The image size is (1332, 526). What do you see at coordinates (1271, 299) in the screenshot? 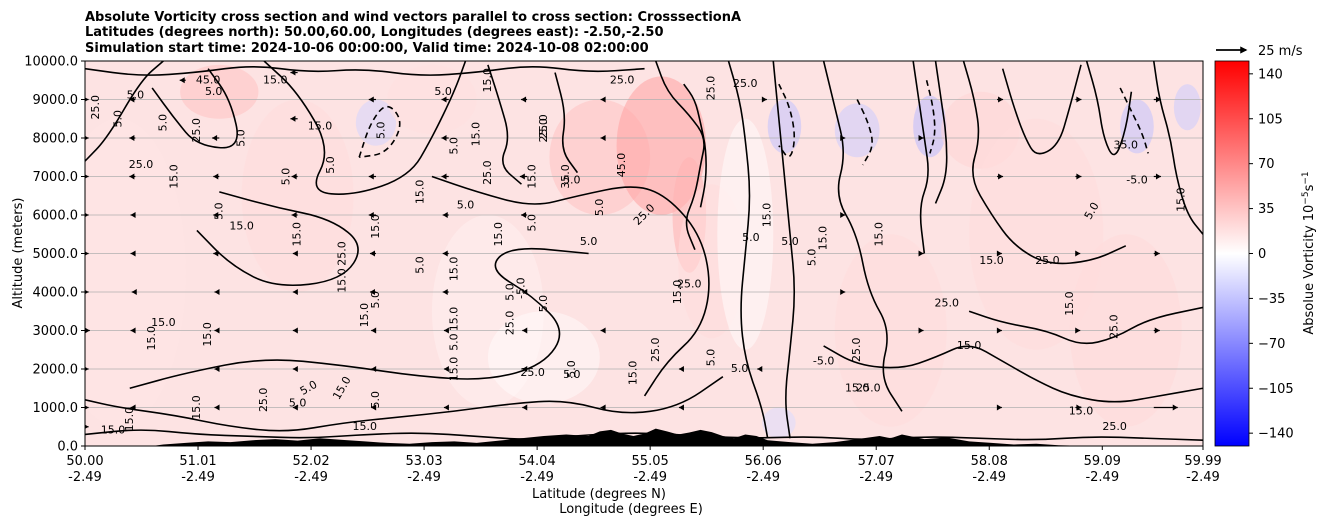
I see `colorbar-tick-label: −35` at bounding box center [1271, 299].